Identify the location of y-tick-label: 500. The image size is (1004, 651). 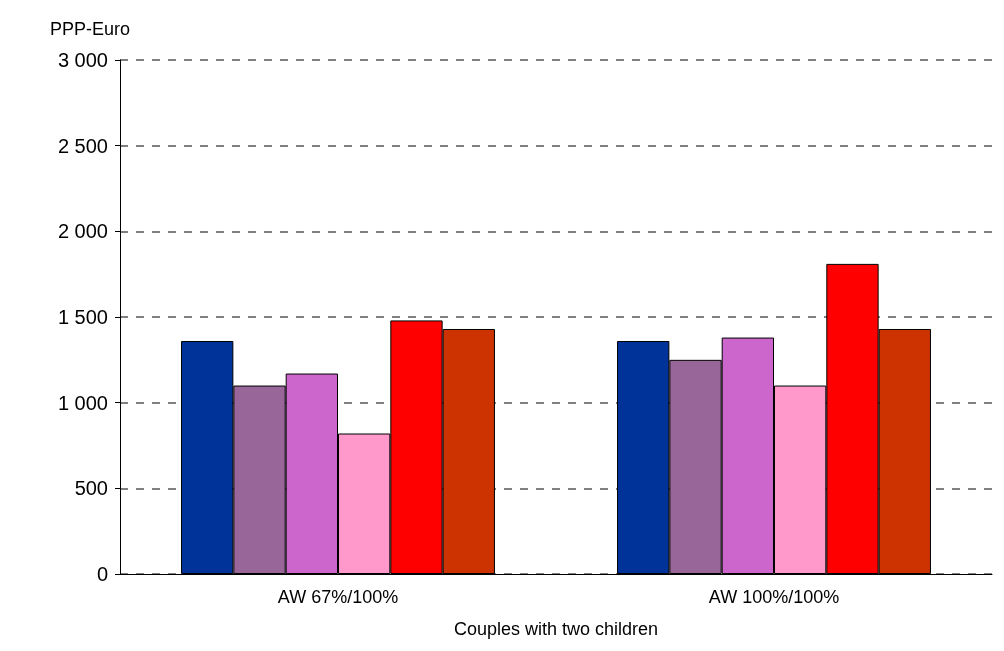
(91, 488).